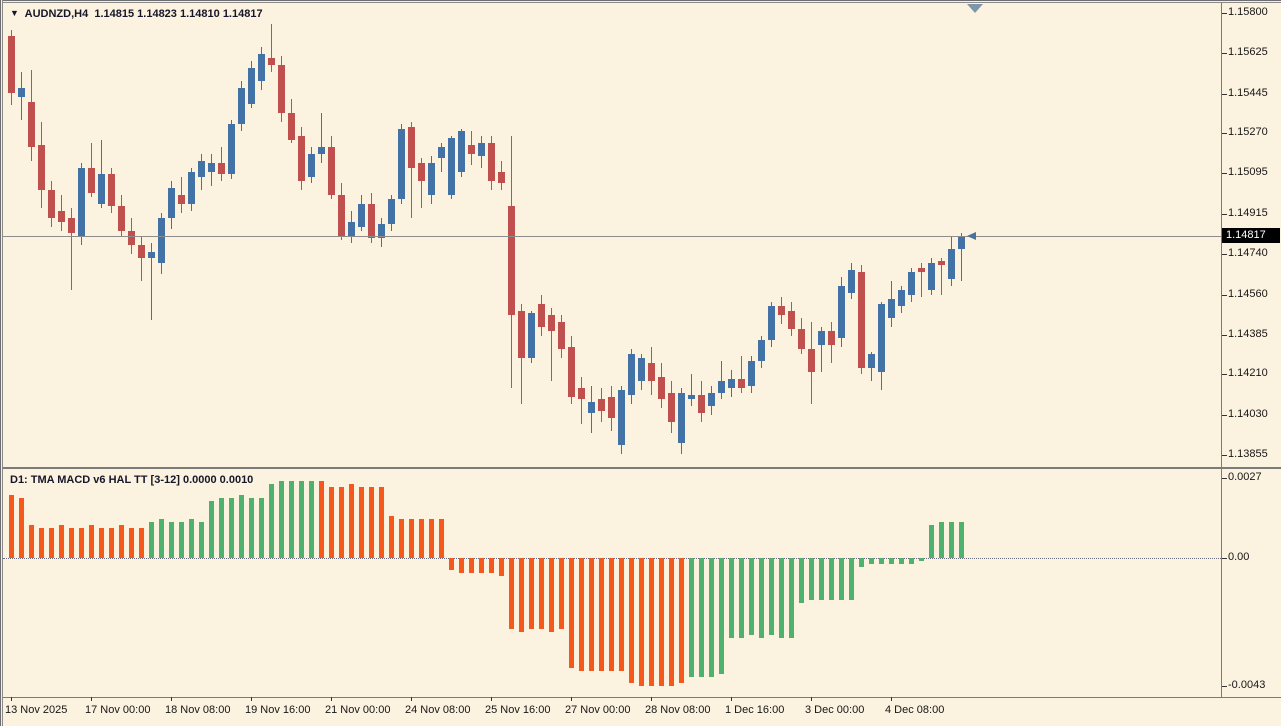 This screenshot has height=726, width=1281. I want to click on current-price-badge: 1.14817, so click(1251, 235).